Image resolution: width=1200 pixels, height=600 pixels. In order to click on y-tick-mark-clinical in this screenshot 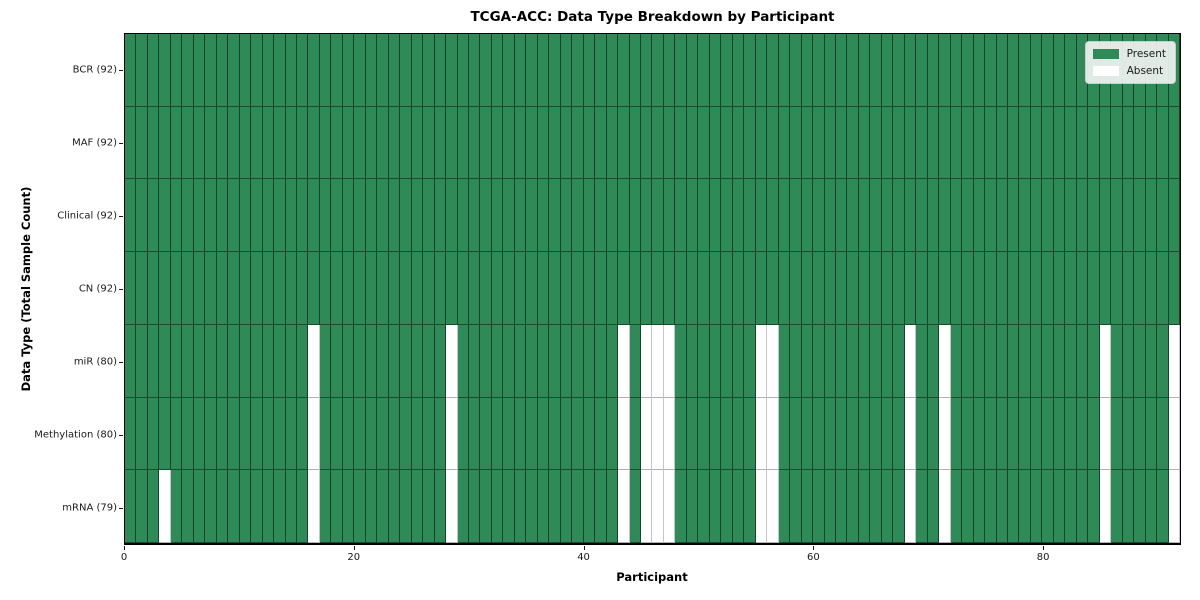, I will do `click(121, 216)`.